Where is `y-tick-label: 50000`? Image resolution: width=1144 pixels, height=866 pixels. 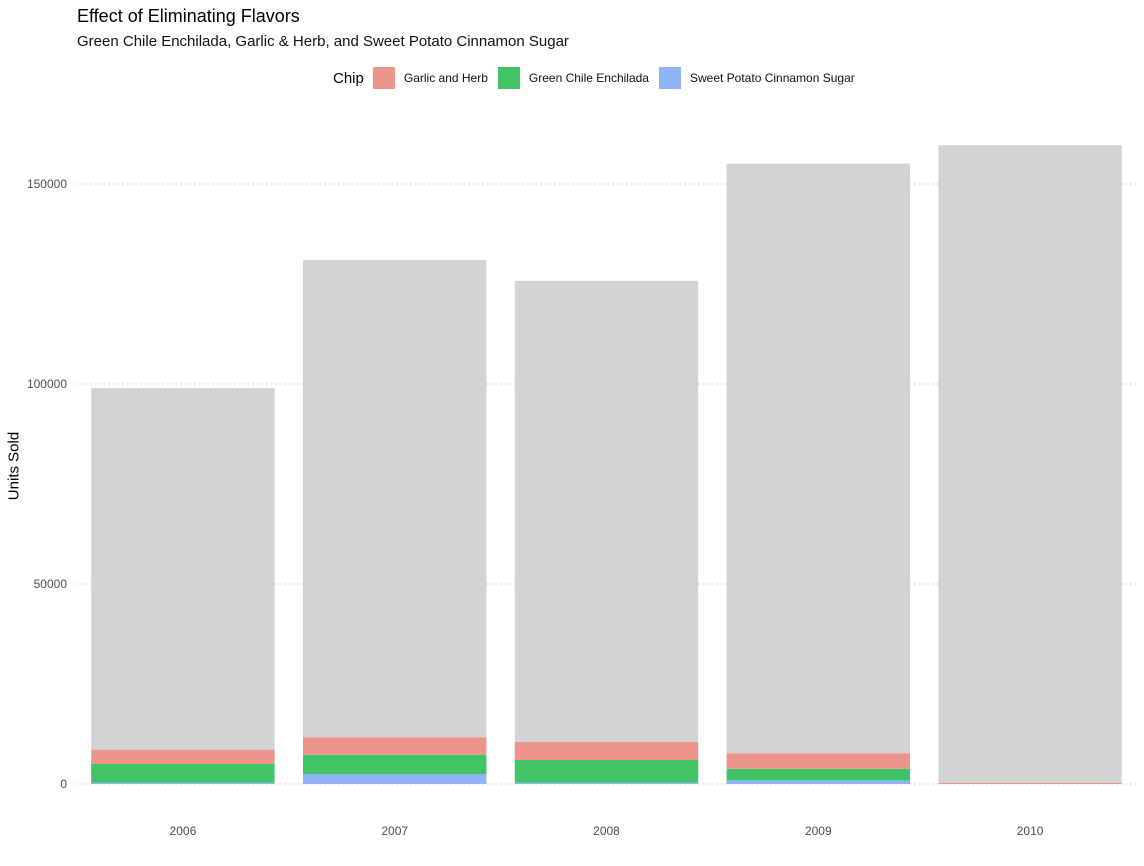
y-tick-label: 50000 is located at coordinates (51, 584).